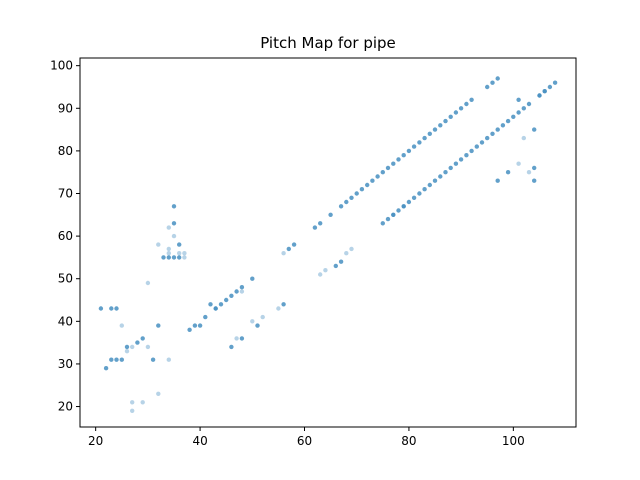  What do you see at coordinates (61, 66) in the screenshot?
I see `y-tick-label-100: 100` at bounding box center [61, 66].